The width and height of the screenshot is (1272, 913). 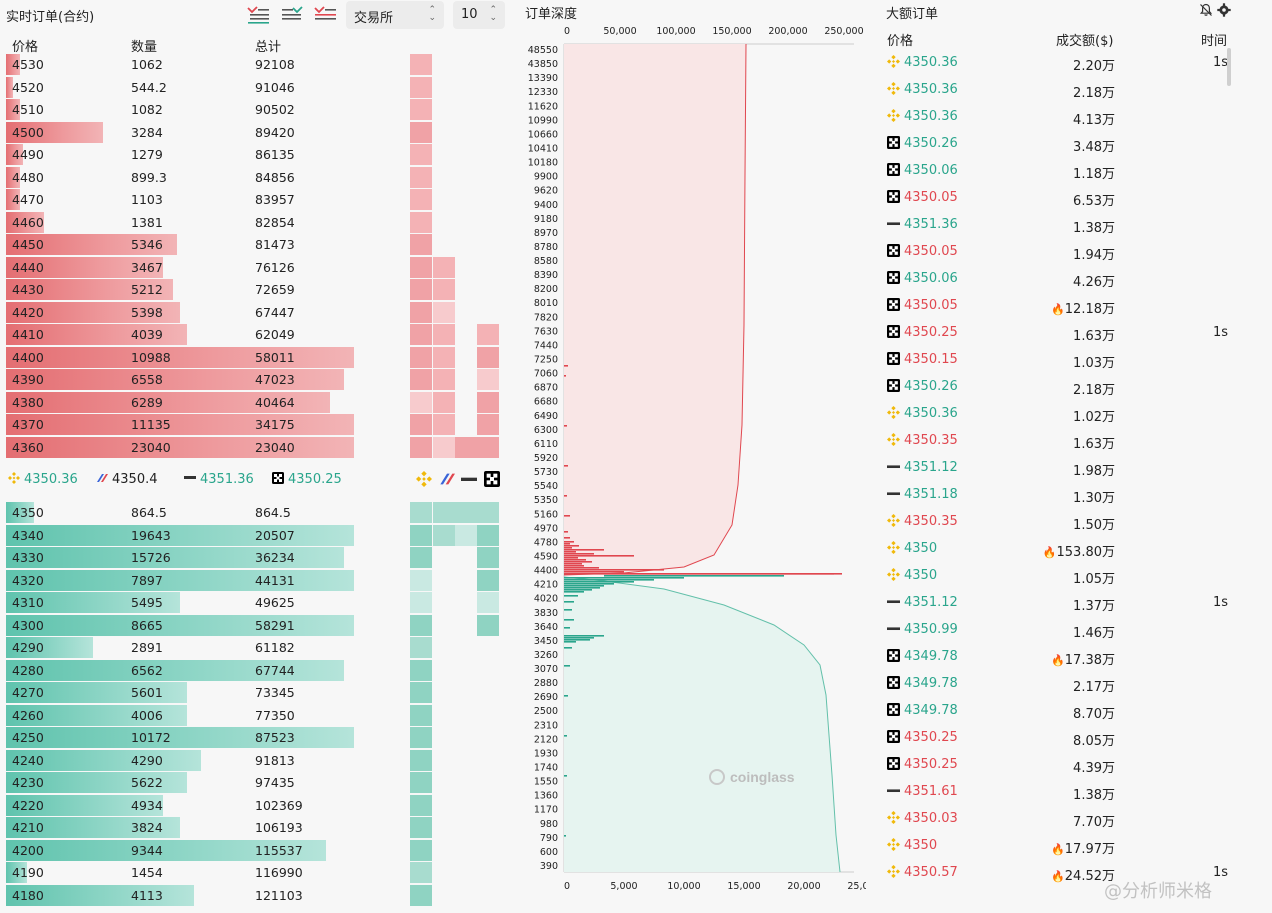 I want to click on ask-row: 4430 5212 72659, so click(x=181, y=289).